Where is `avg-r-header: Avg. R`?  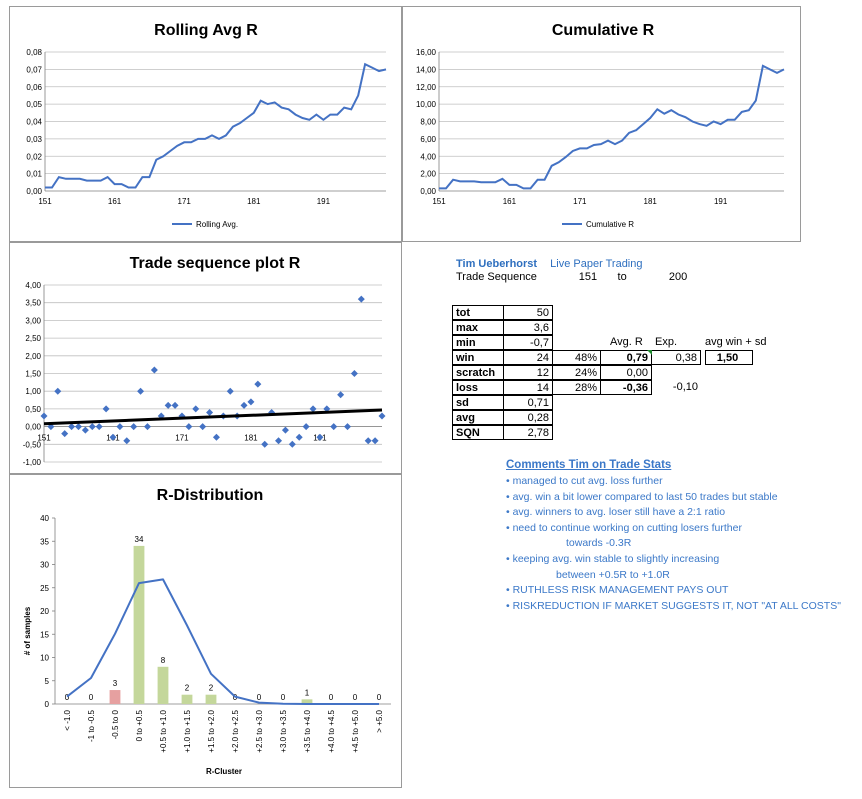 avg-r-header: Avg. R is located at coordinates (626, 342).